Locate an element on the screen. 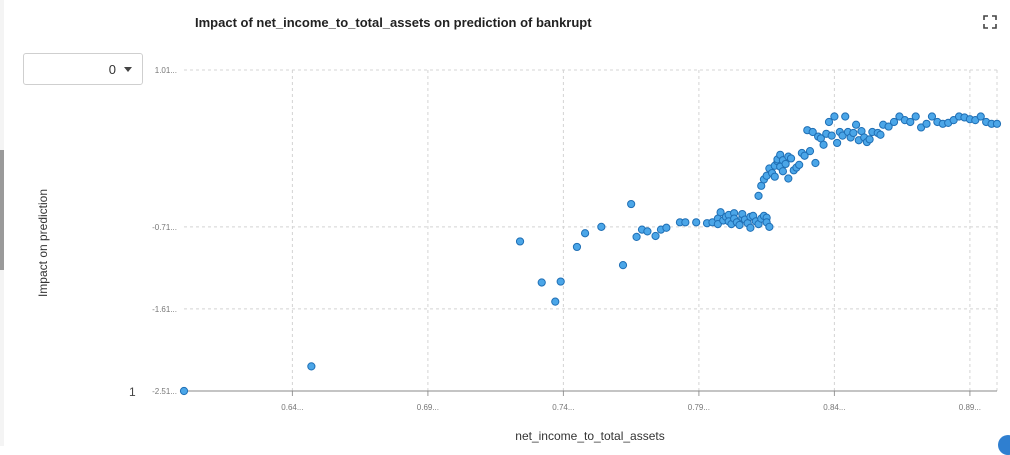 Image resolution: width=1010 pixels, height=455 pixels. scrollbar-thumb is located at coordinates (2, 210).